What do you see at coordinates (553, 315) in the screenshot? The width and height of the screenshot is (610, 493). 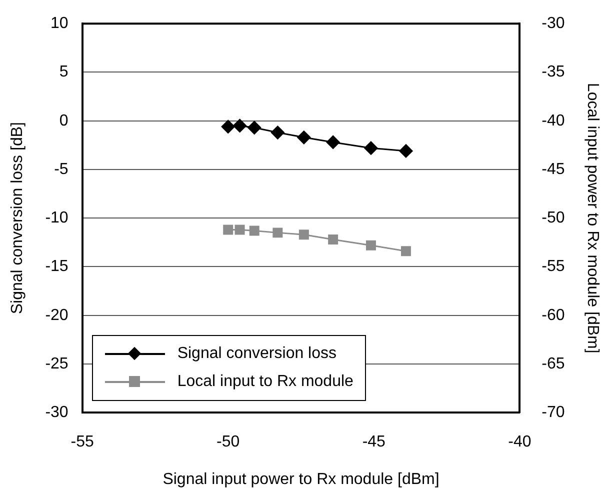 I see `y2-tick-label: -60` at bounding box center [553, 315].